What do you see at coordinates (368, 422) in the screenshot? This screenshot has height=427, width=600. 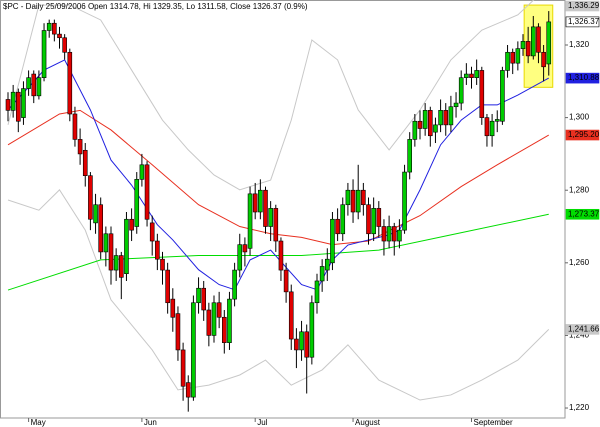 I see `x-tick-label: August` at bounding box center [368, 422].